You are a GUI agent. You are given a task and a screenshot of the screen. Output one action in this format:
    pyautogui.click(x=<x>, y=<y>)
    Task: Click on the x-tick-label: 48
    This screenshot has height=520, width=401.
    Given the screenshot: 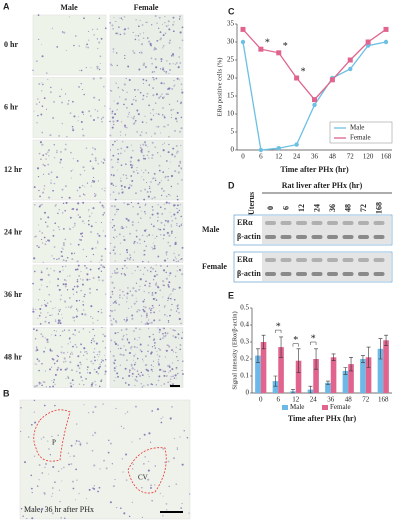 What is the action you would take?
    pyautogui.click(x=333, y=157)
    